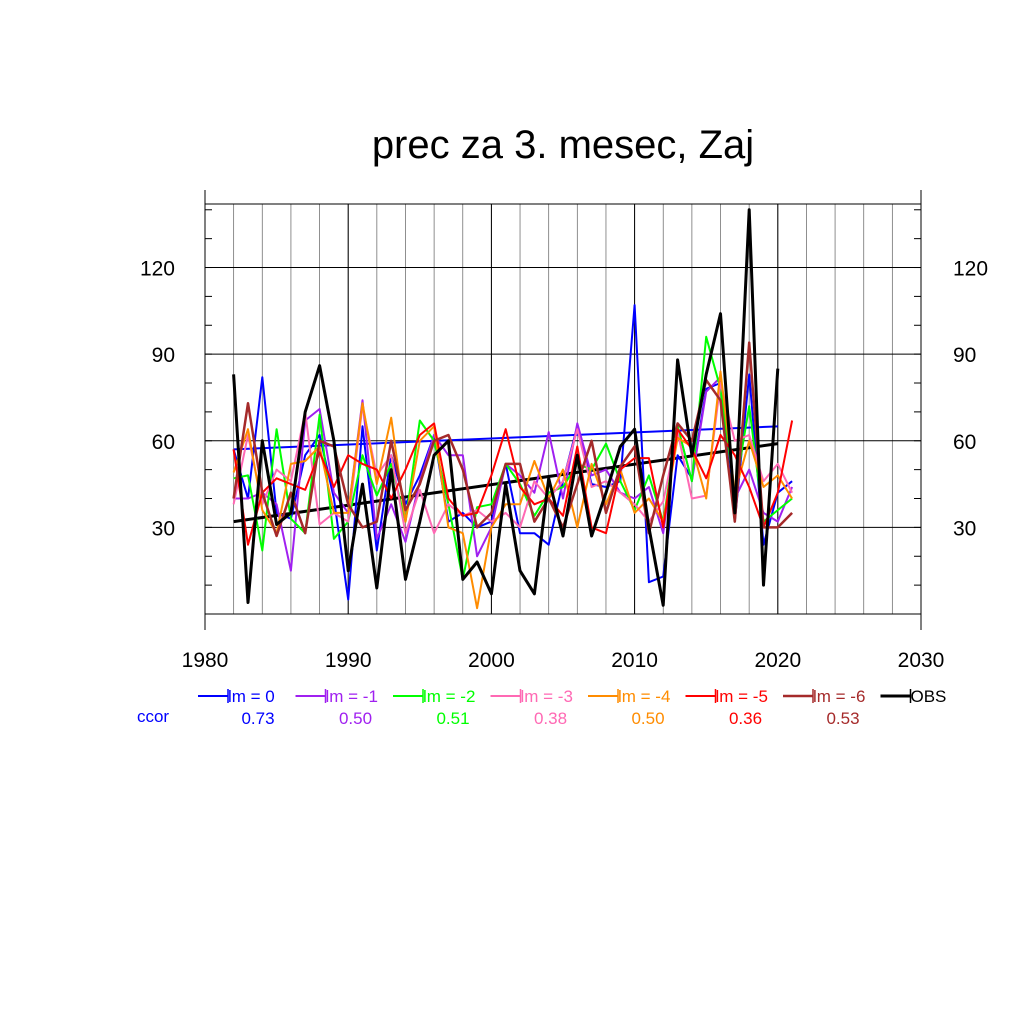 This screenshot has height=1024, width=1024. I want to click on legend-label: lm = -6, so click(839, 696).